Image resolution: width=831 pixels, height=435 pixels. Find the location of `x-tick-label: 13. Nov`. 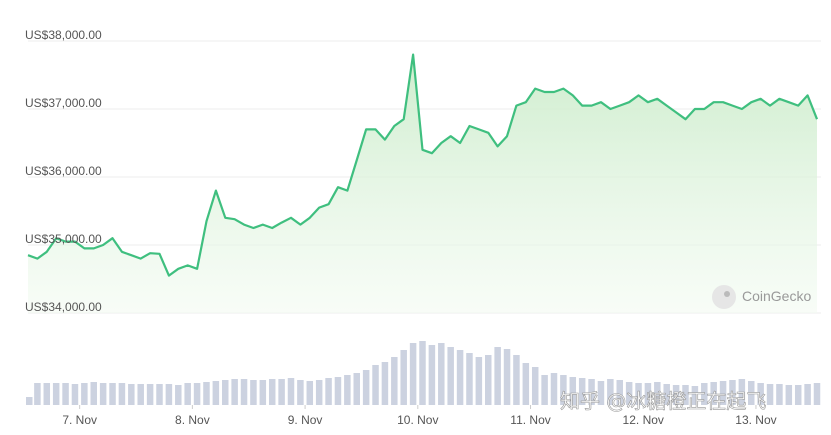

x-tick-label: 13. Nov is located at coordinates (755, 420).